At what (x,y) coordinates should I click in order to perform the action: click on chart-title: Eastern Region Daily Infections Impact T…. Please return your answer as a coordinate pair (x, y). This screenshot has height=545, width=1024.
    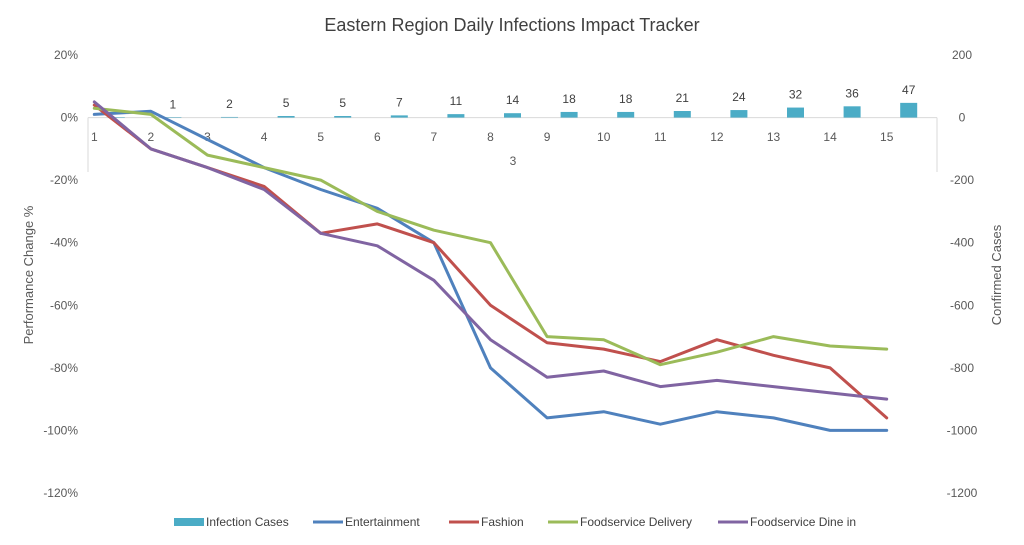
    Looking at the image, I should click on (511, 25).